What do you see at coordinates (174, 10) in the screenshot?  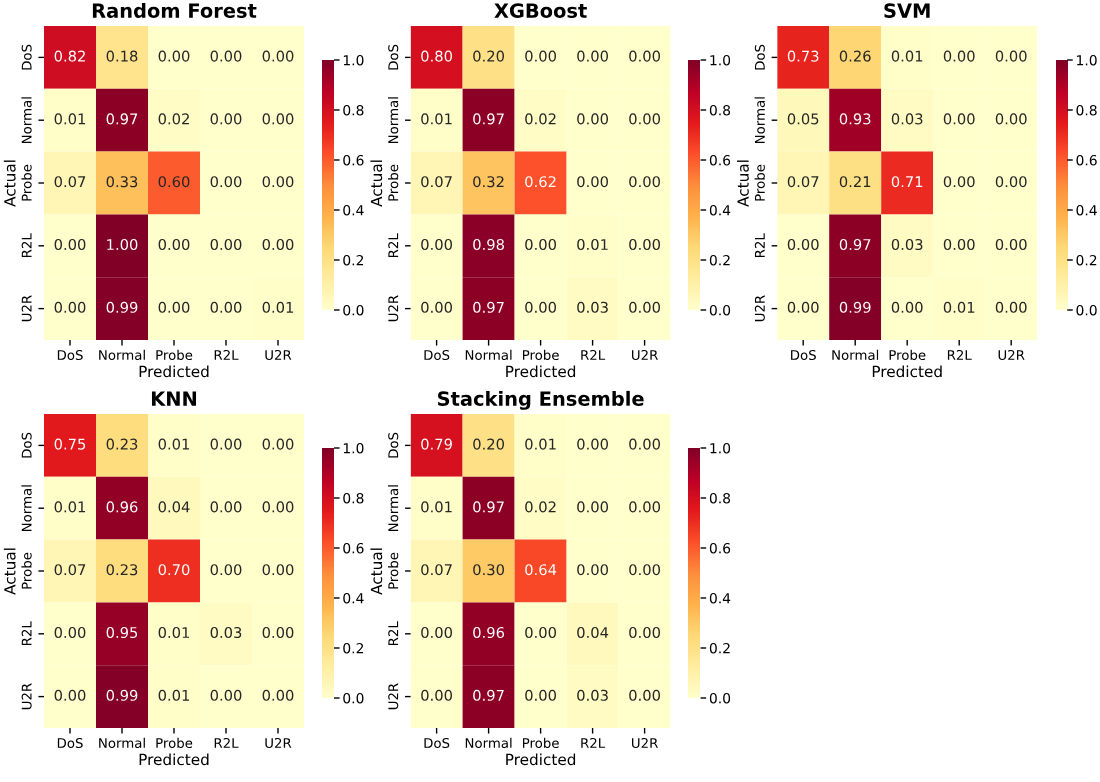 I see `chart-title: Random Forest` at bounding box center [174, 10].